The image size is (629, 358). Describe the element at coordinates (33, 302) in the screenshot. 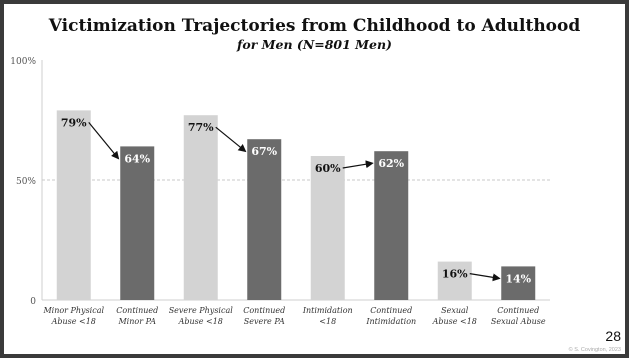

I see `y-tick-label: 0` at that location.